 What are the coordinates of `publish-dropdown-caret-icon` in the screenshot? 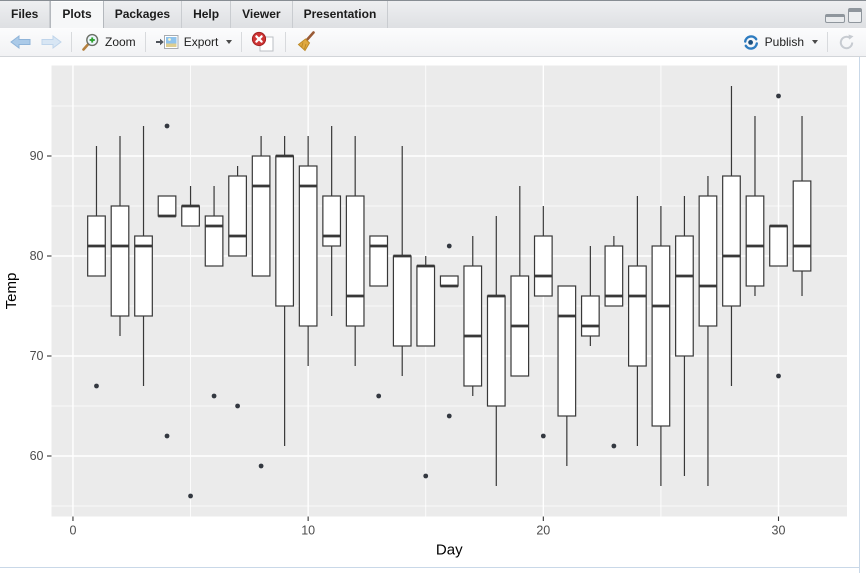 It's located at (815, 42).